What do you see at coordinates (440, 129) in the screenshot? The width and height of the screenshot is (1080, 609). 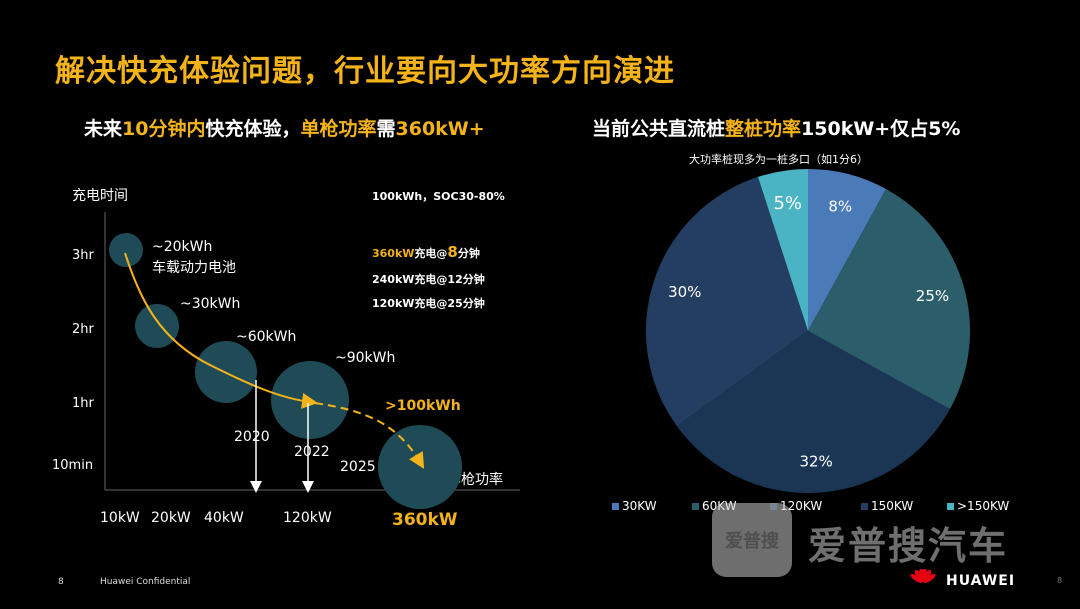 I see `left-heading-highlight: 360kW+` at bounding box center [440, 129].